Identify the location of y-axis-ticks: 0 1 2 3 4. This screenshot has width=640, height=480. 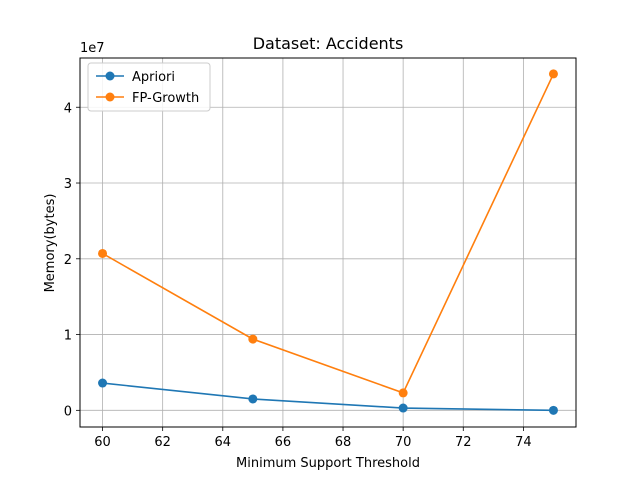
(72, 260).